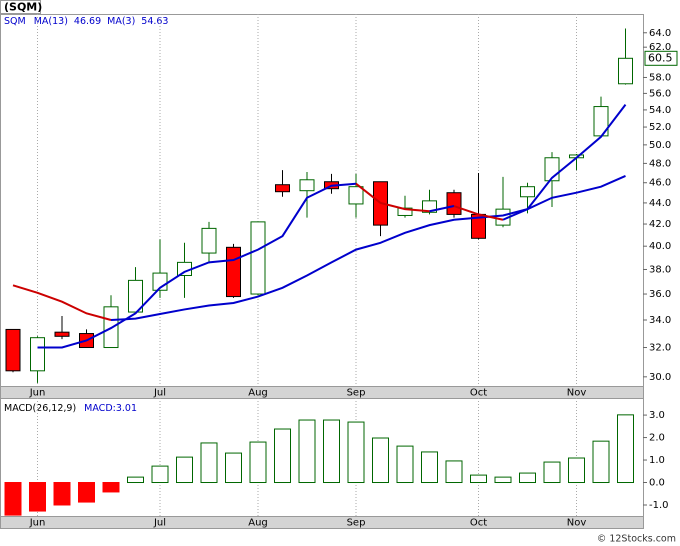 The width and height of the screenshot is (680, 546). I want to click on legend-name: MA(13), so click(51, 21).